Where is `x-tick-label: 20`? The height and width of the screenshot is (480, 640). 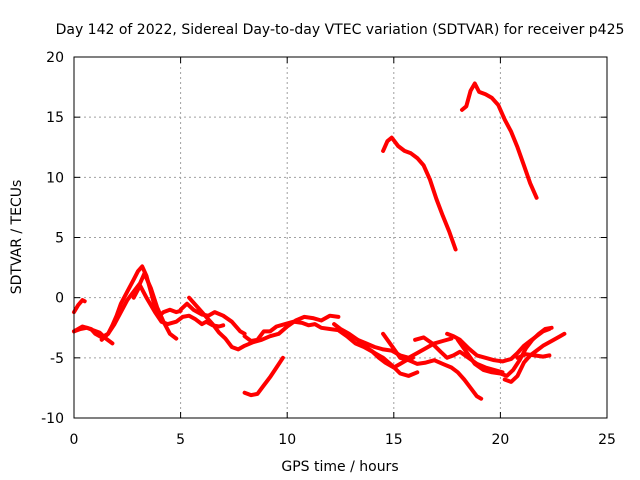
x-tick-label: 20 is located at coordinates (500, 440).